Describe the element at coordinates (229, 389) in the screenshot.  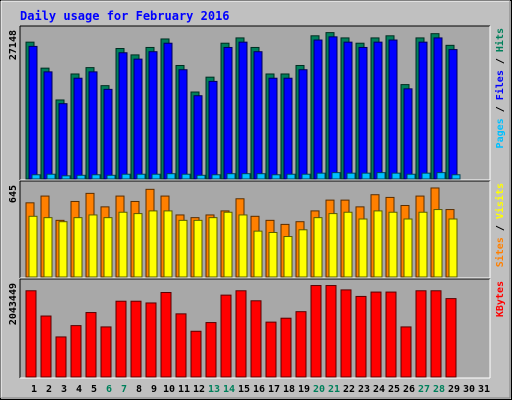
I see `x-tick-label: 14` at that location.